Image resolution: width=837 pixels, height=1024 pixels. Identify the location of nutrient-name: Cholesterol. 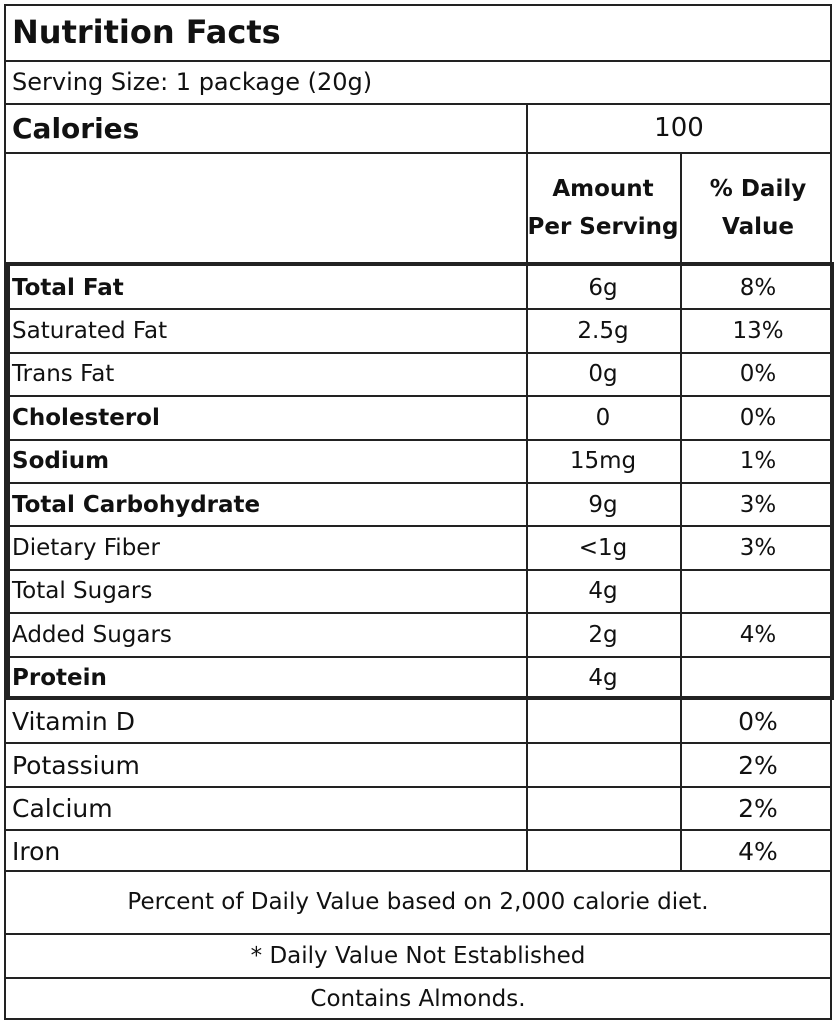
(86, 417).